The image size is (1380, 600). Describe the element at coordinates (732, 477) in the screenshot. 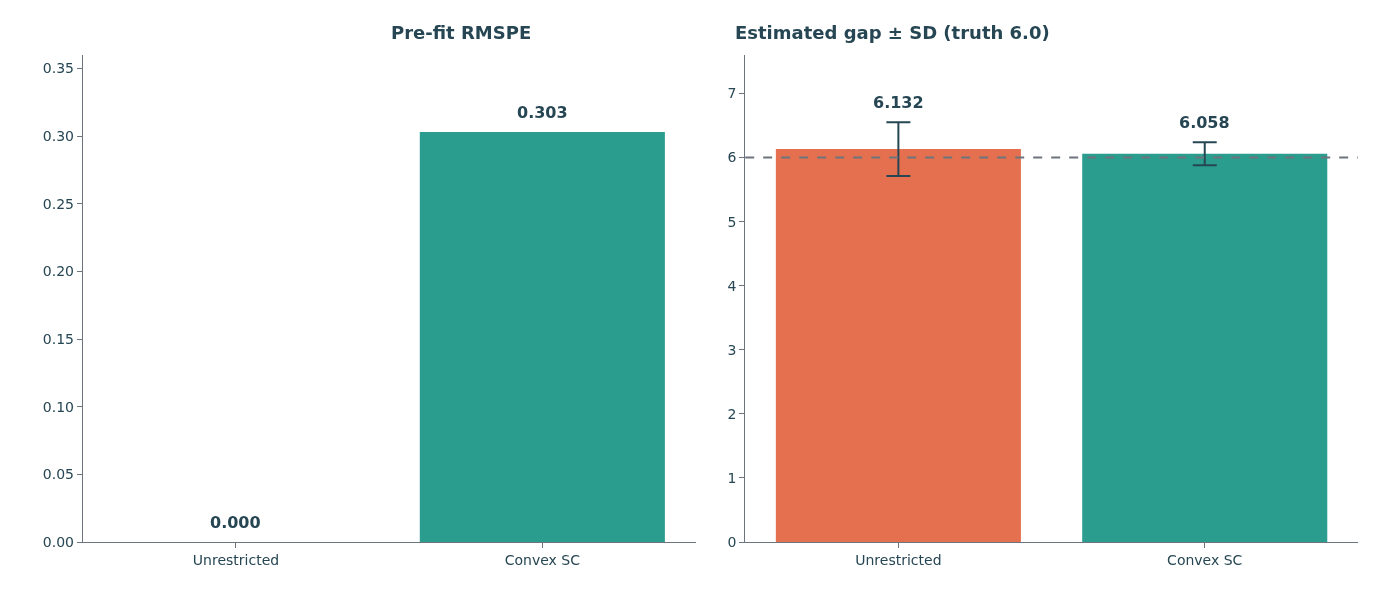

I see `y-tick-label: 1` at that location.